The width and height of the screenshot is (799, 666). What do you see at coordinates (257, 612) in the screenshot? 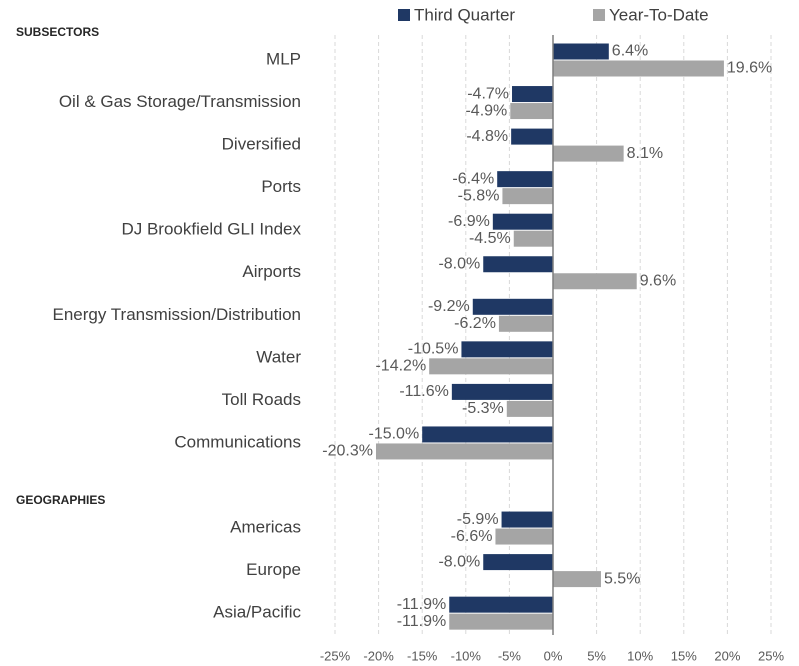
I see `category-label: Asia/Pacific` at bounding box center [257, 612].